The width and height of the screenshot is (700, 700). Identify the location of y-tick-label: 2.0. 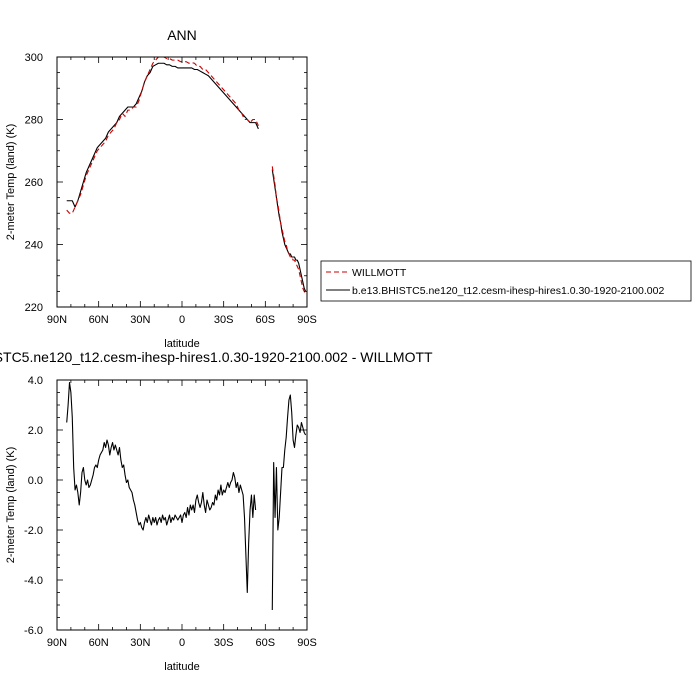
(35, 431).